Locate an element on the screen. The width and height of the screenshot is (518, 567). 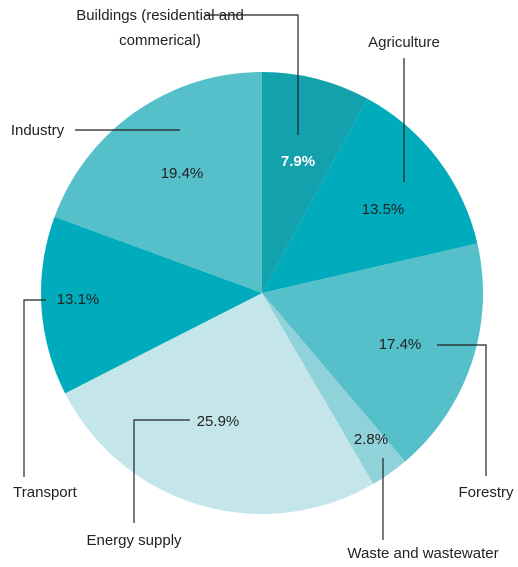
category-label: Transport is located at coordinates (45, 492).